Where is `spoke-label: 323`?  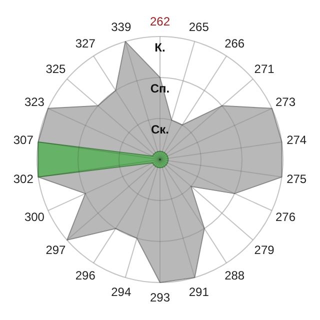 spoke-label: 323 is located at coordinates (34, 102).